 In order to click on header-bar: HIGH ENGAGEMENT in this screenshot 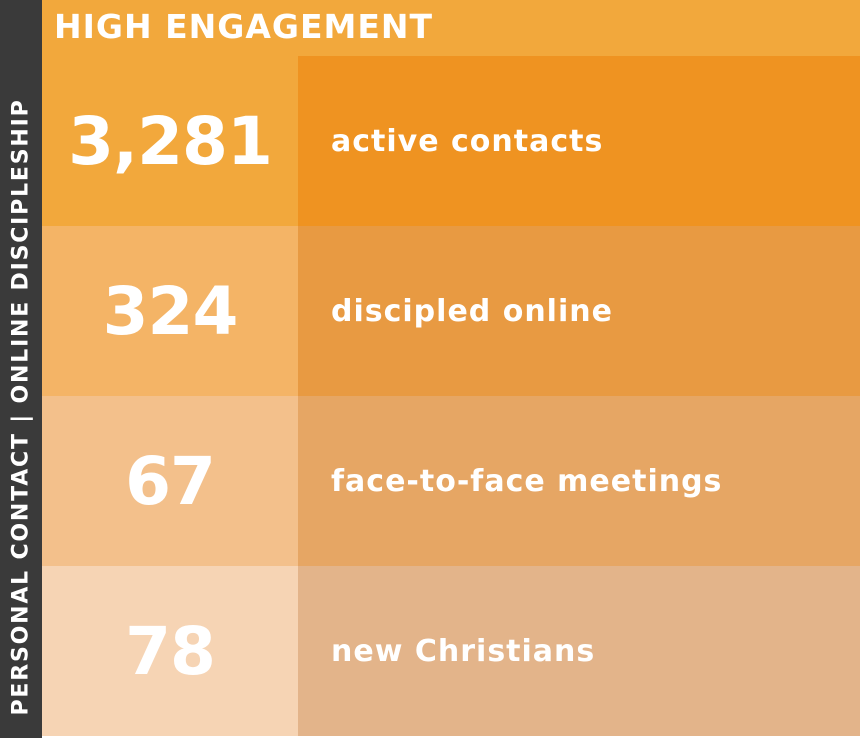, I will do `click(451, 28)`.